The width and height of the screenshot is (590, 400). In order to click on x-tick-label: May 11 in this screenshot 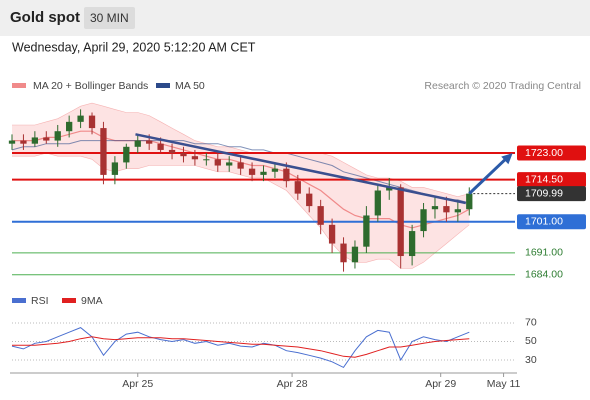, I will do `click(504, 384)`.